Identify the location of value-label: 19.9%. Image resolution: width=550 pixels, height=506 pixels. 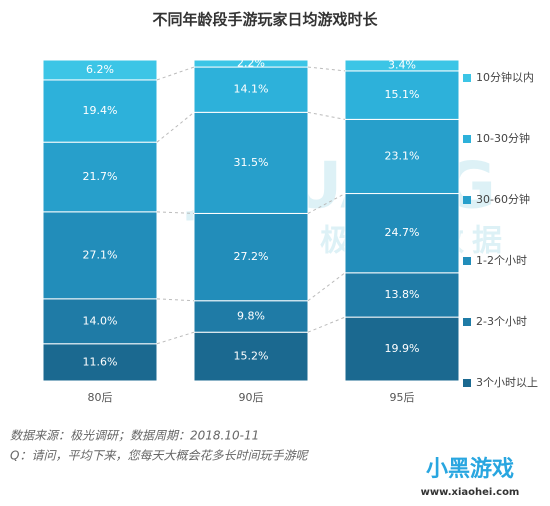
(402, 348).